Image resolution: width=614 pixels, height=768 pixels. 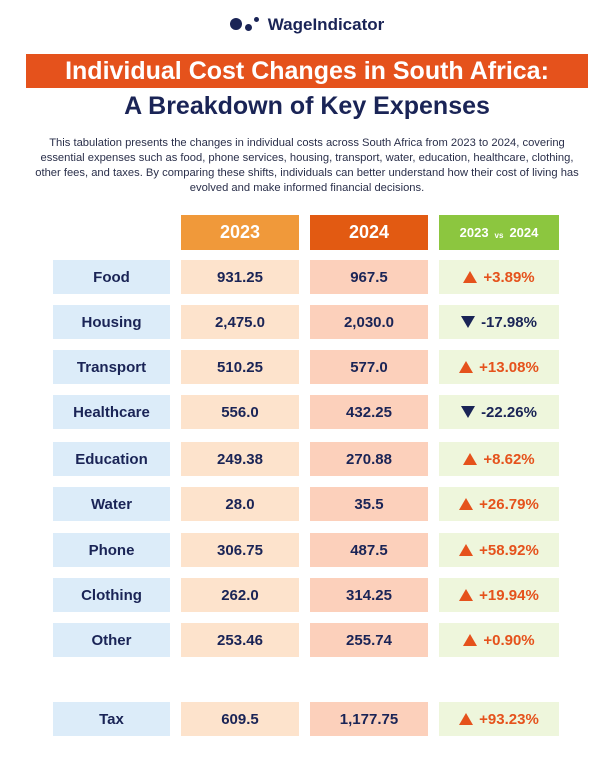 I want to click on column-header-2024: 2024, so click(x=369, y=232).